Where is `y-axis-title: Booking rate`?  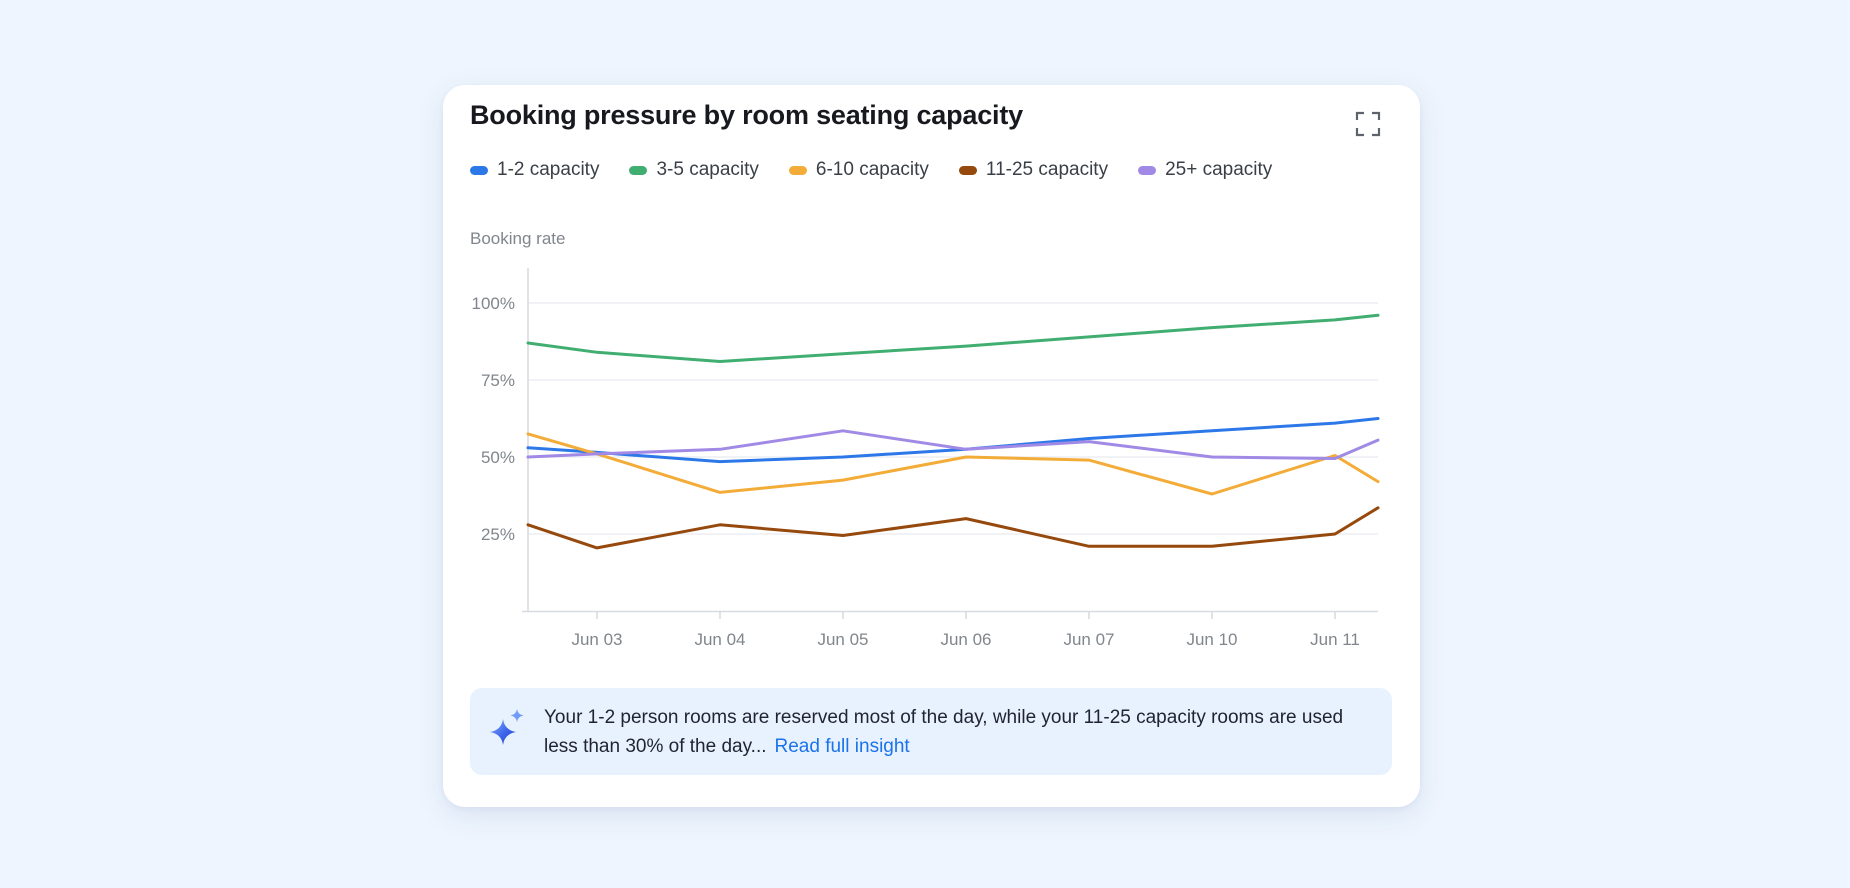 y-axis-title: Booking rate is located at coordinates (518, 238).